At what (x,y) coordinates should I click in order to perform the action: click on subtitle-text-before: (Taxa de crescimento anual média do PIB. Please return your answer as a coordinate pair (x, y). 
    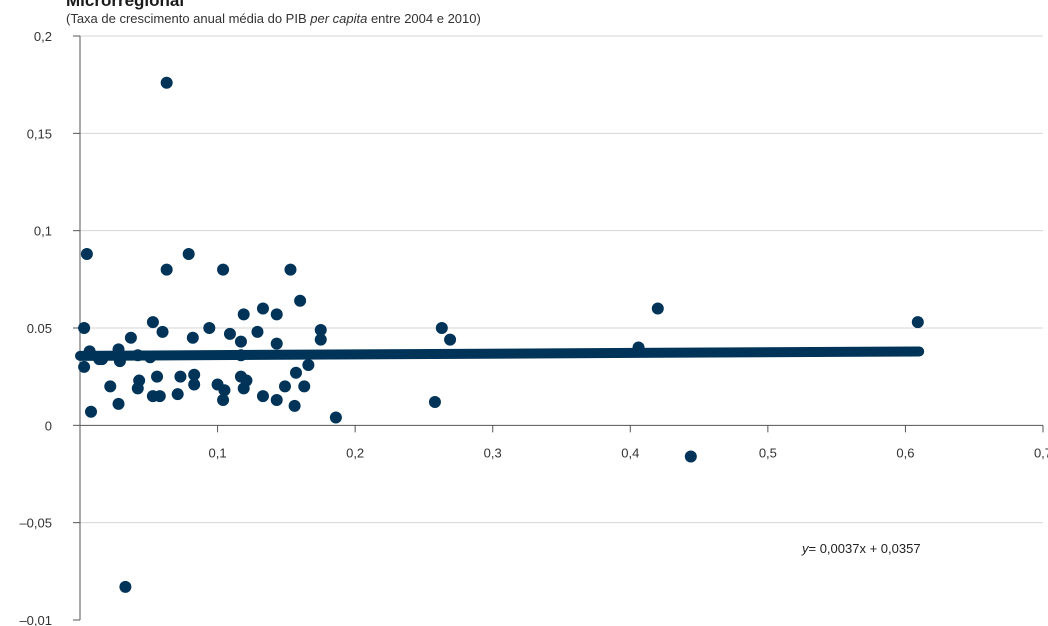
    Looking at the image, I should click on (188, 18).